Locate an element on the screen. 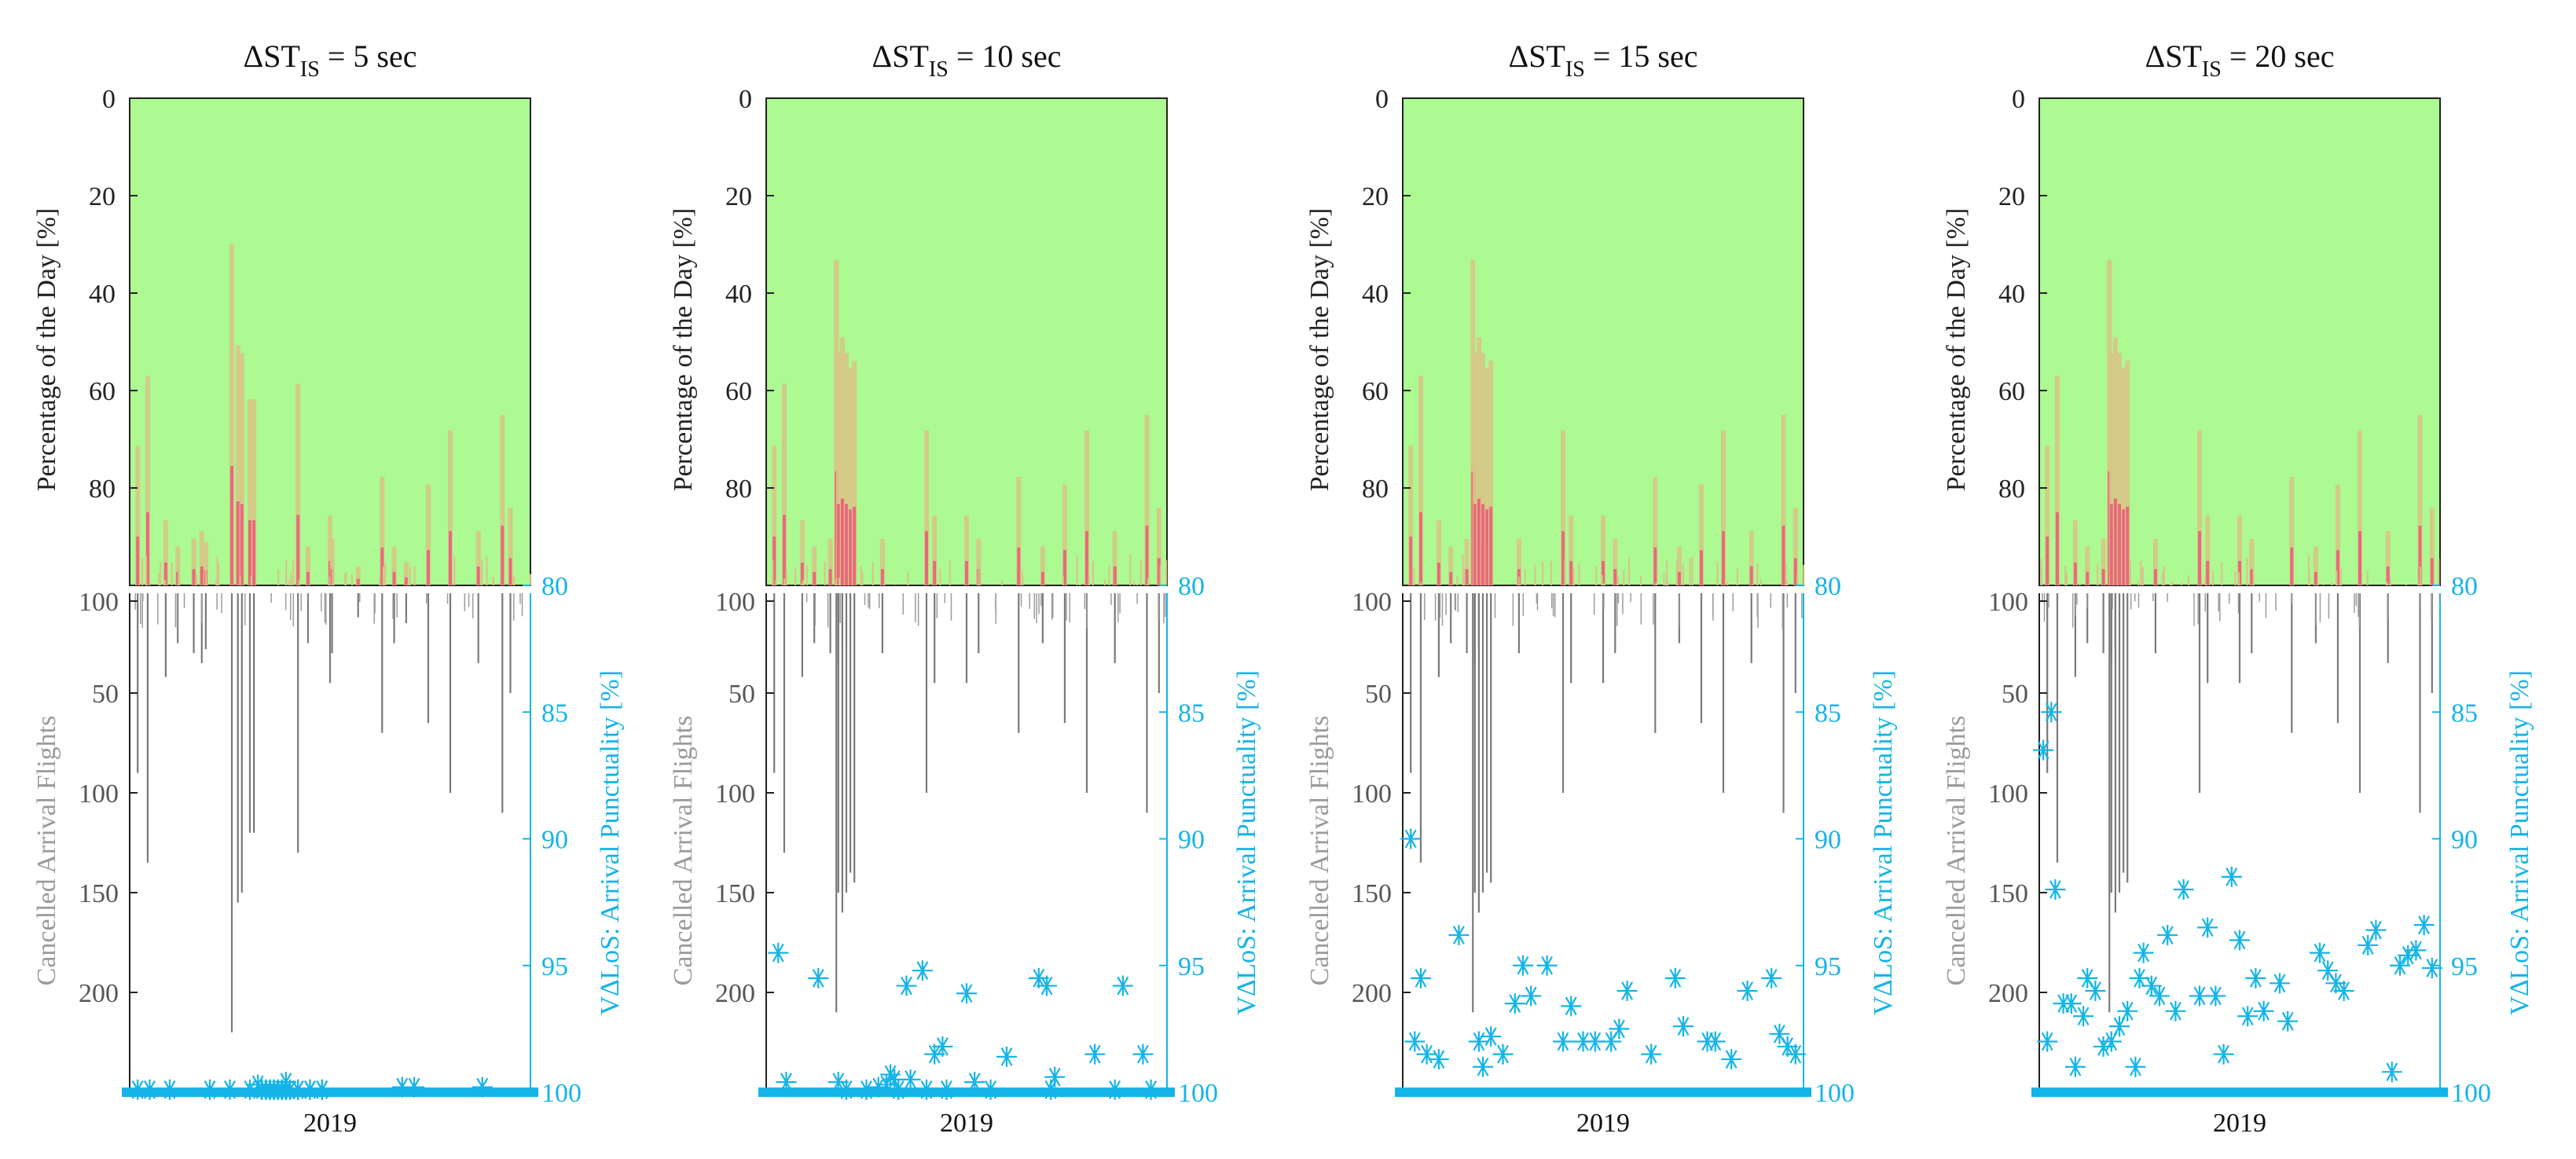 This screenshot has width=2576, height=1159. right-ytick-label: 100 is located at coordinates (1198, 1093).